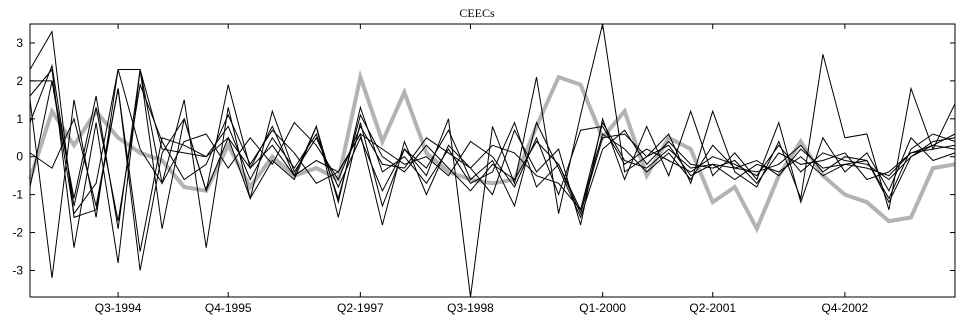 The image size is (960, 323). I want to click on x-tick-label: Q1-2000, so click(602, 308).